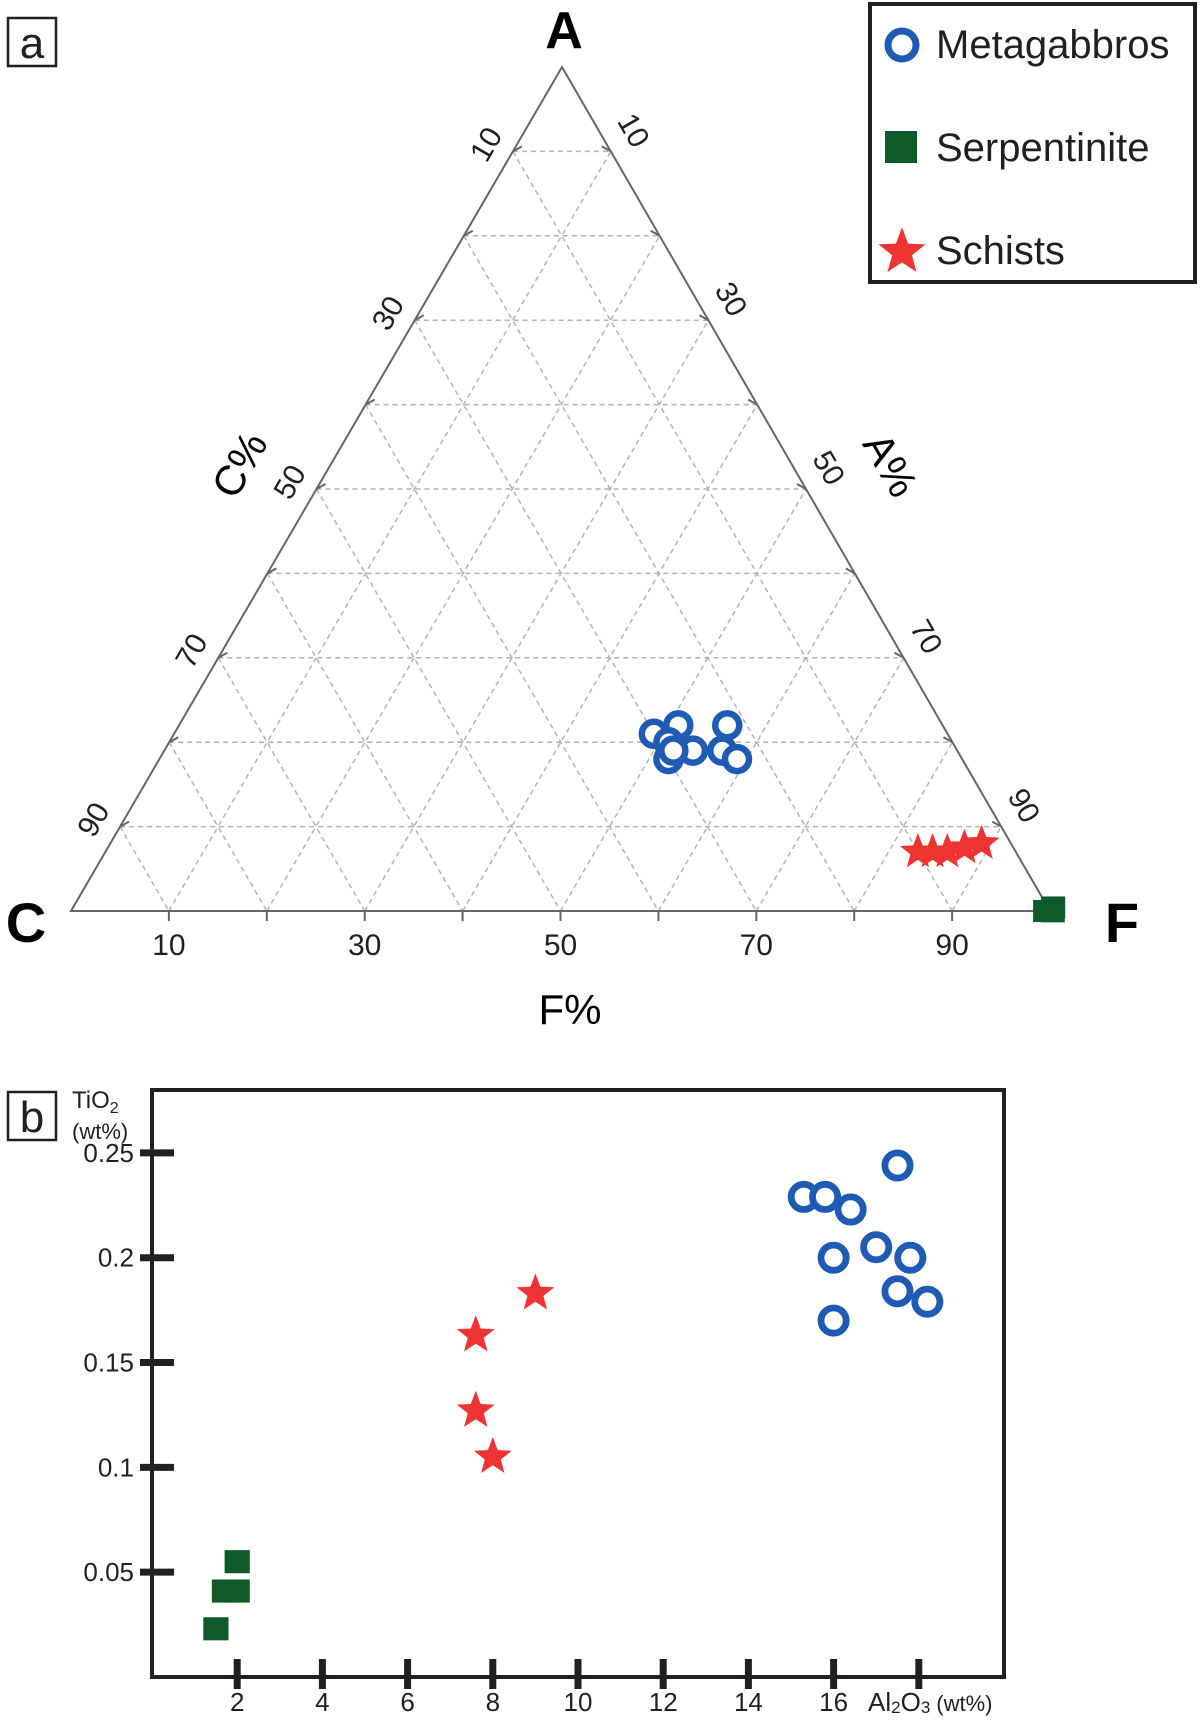 Image resolution: width=1200 pixels, height=1722 pixels. Describe the element at coordinates (564, 31) in the screenshot. I see `vertex-label-a: A` at that location.